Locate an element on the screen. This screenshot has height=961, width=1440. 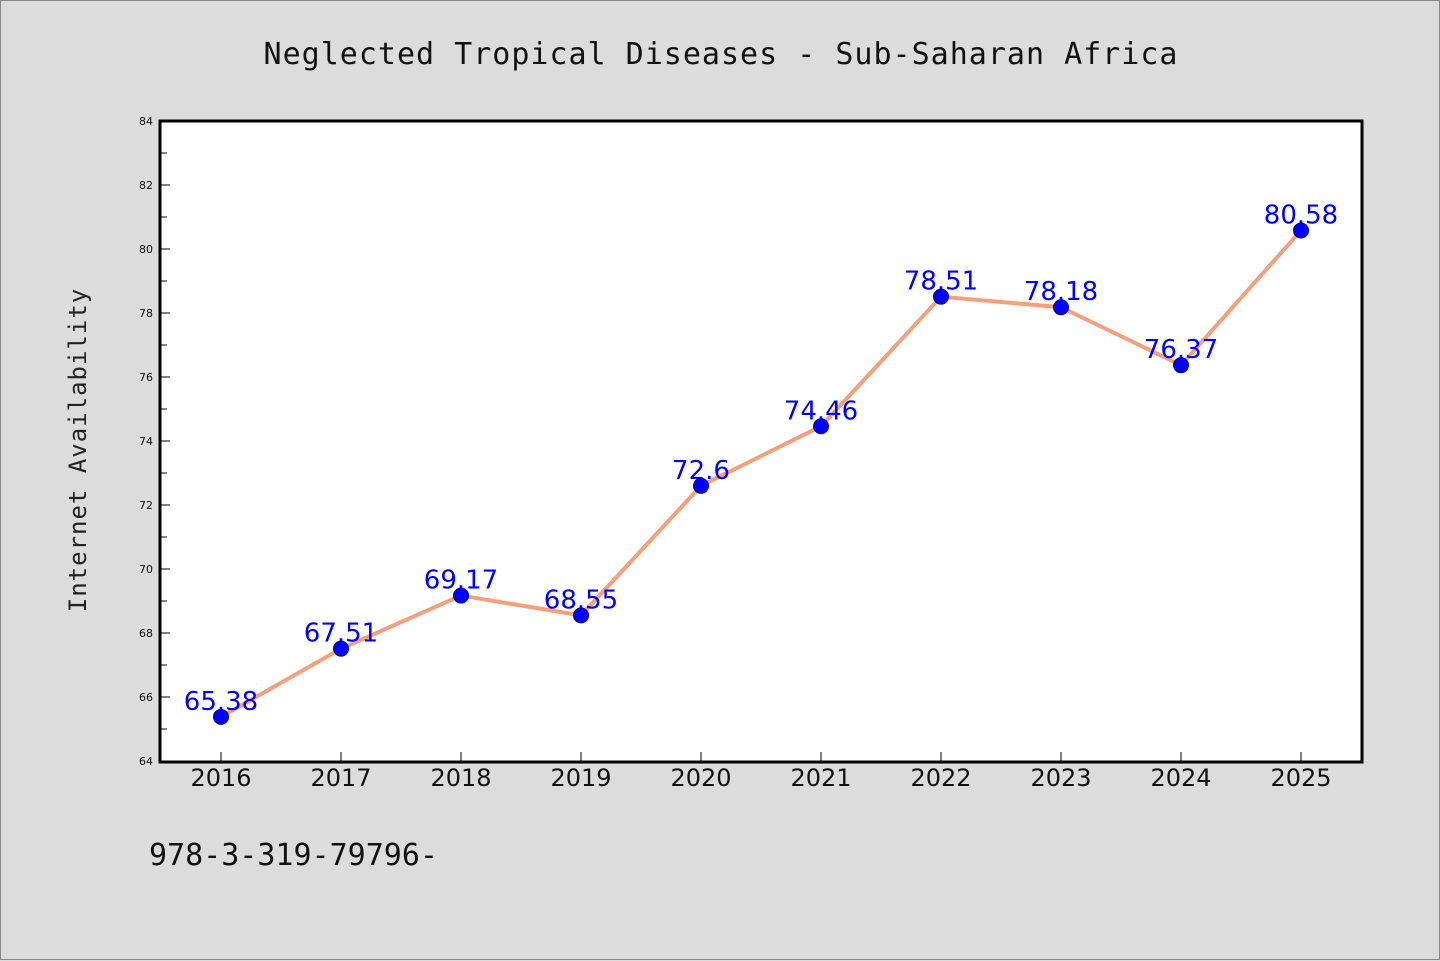
x-tick-label: 2022 is located at coordinates (940, 778).